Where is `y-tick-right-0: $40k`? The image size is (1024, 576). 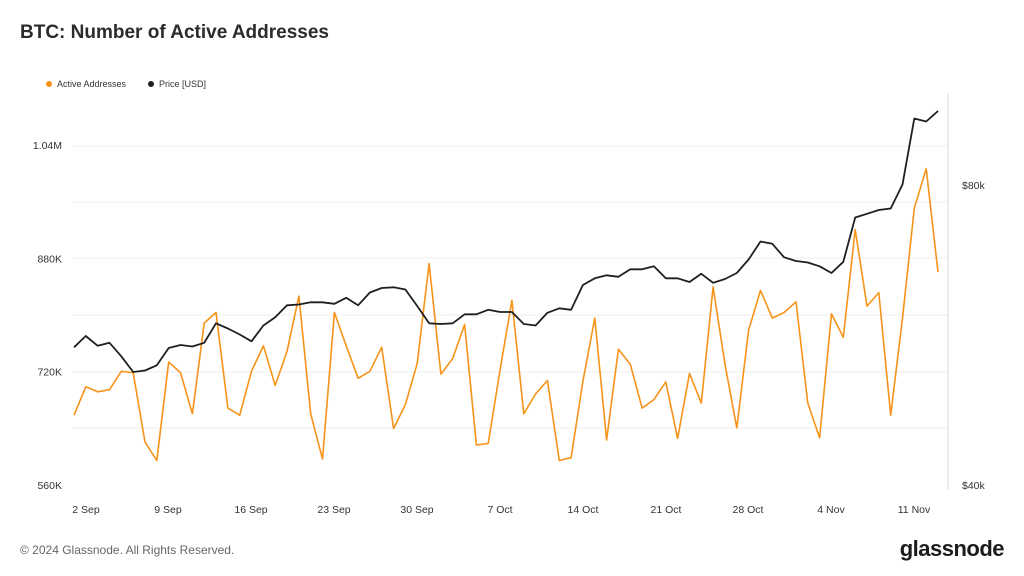
y-tick-right-0: $40k is located at coordinates (974, 486).